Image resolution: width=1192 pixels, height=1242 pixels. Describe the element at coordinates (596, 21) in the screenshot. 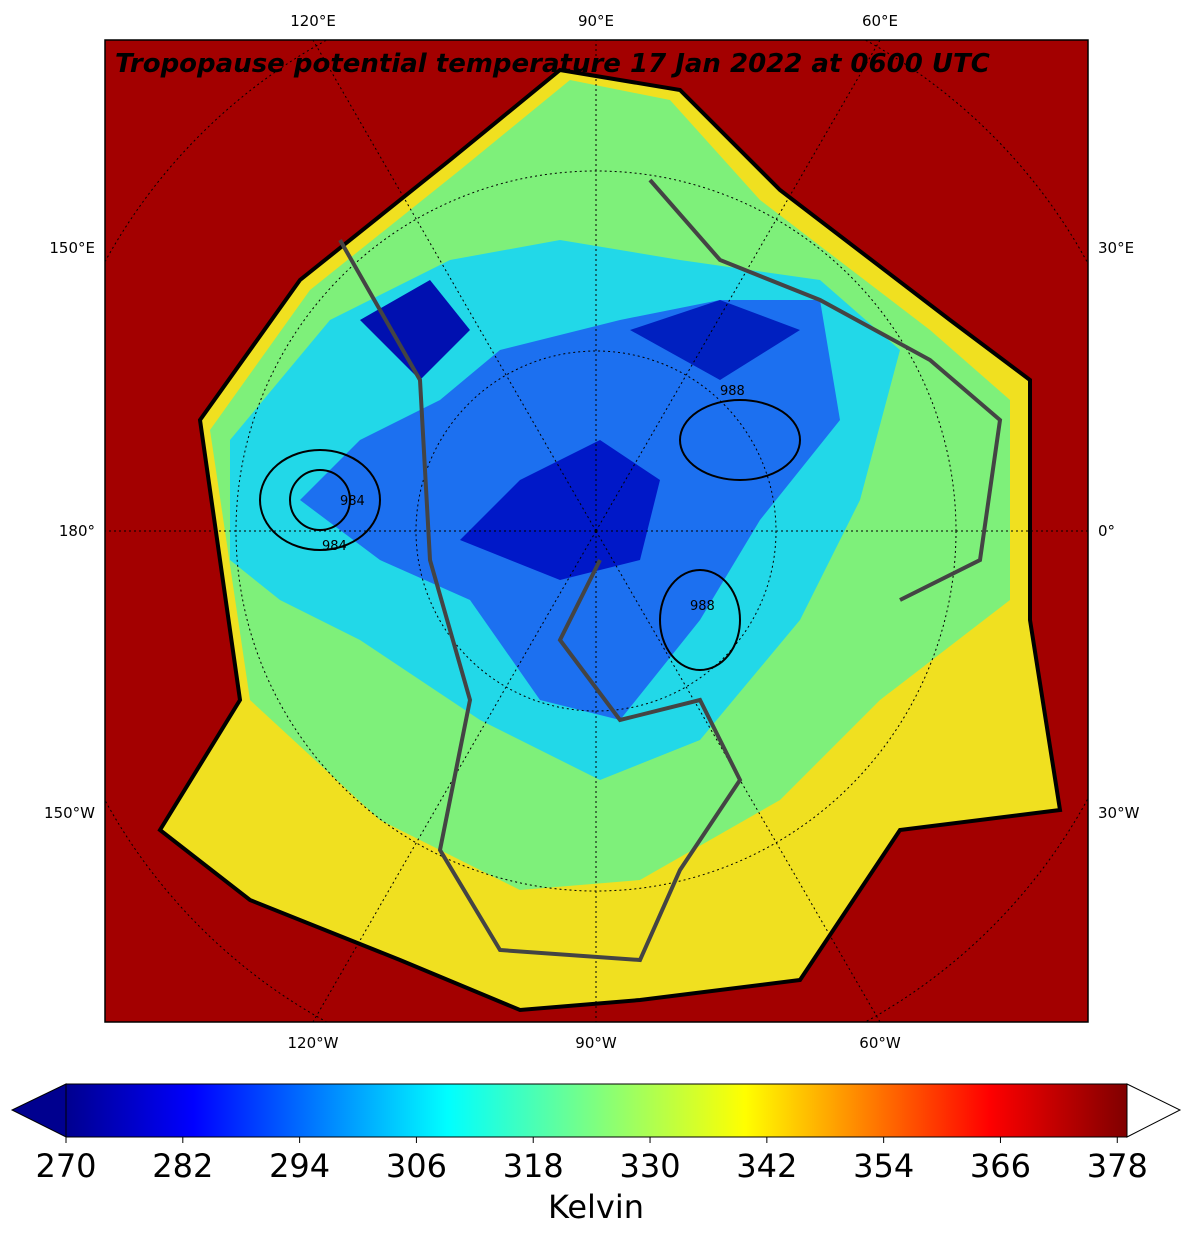

I see `lon-label: 90°E` at that location.